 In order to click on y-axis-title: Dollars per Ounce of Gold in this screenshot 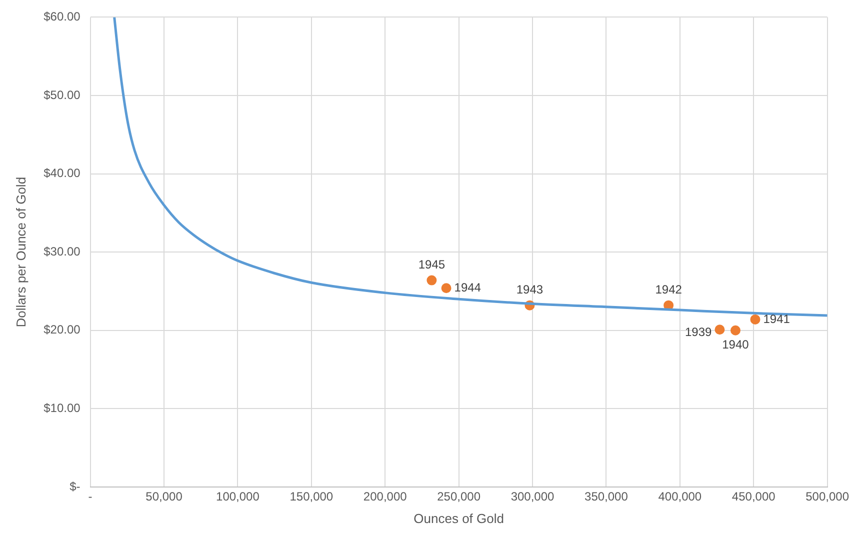, I will do `click(20, 252)`.